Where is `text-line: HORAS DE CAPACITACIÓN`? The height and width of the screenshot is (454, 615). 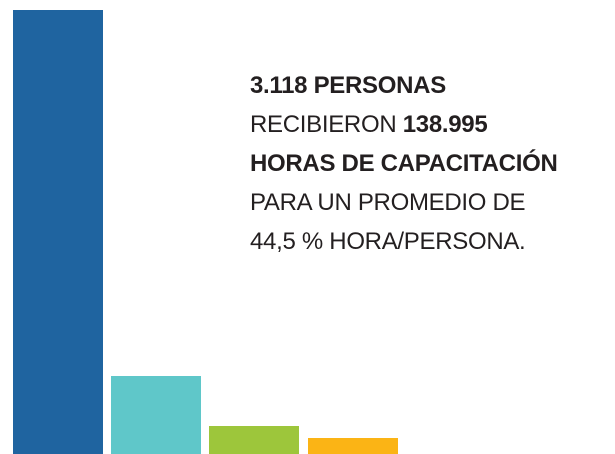
text-line: HORAS DE CAPACITACIÓN is located at coordinates (404, 163).